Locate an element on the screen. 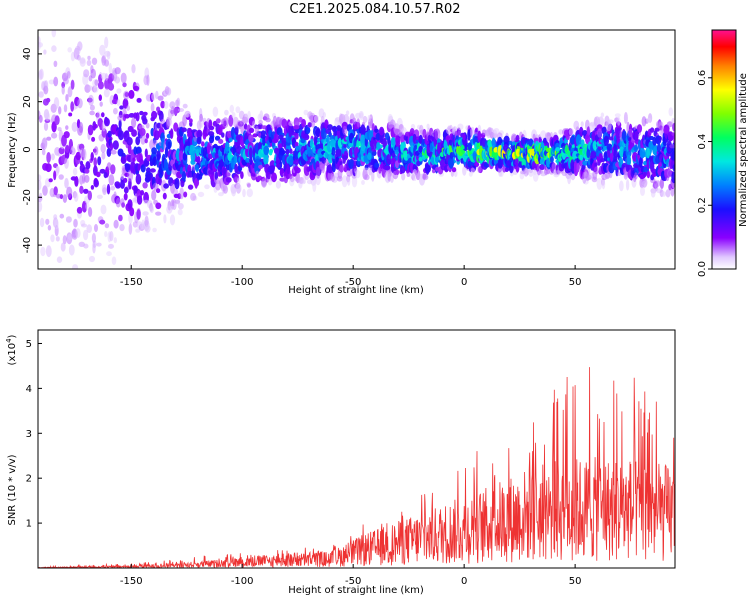 The width and height of the screenshot is (750, 600). colorbar-tick-label: 0.2 is located at coordinates (702, 205).